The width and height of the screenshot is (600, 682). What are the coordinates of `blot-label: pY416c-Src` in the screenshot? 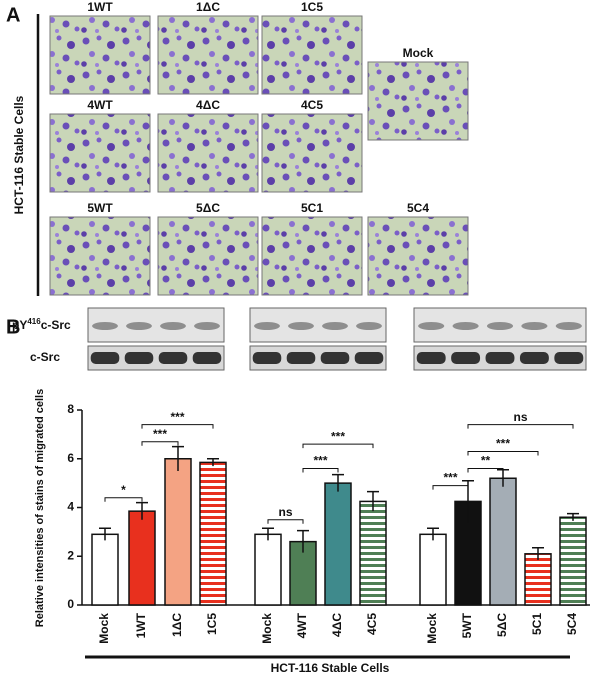 It's located at (41, 325).